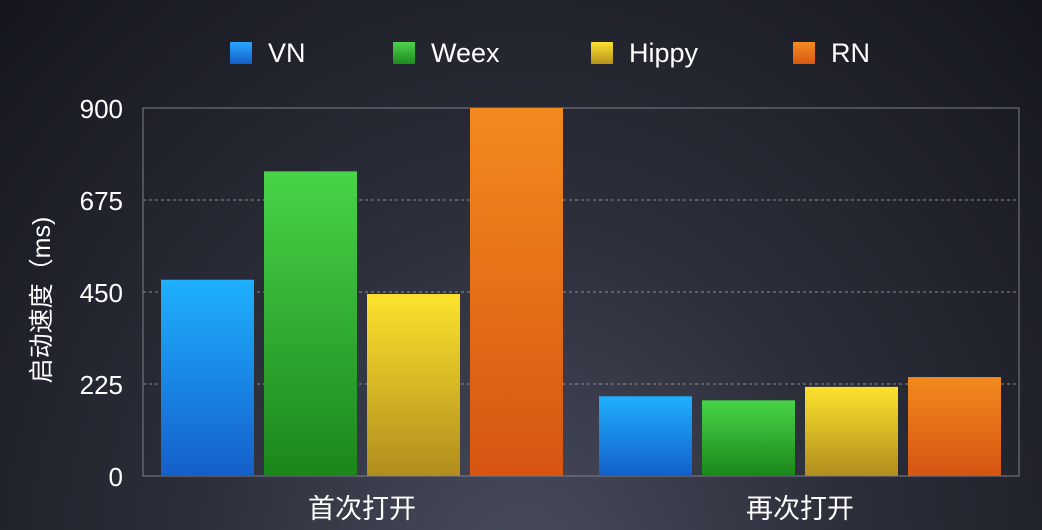 Image resolution: width=1042 pixels, height=530 pixels. Describe the element at coordinates (101, 109) in the screenshot. I see `y-tick-label: 900` at that location.